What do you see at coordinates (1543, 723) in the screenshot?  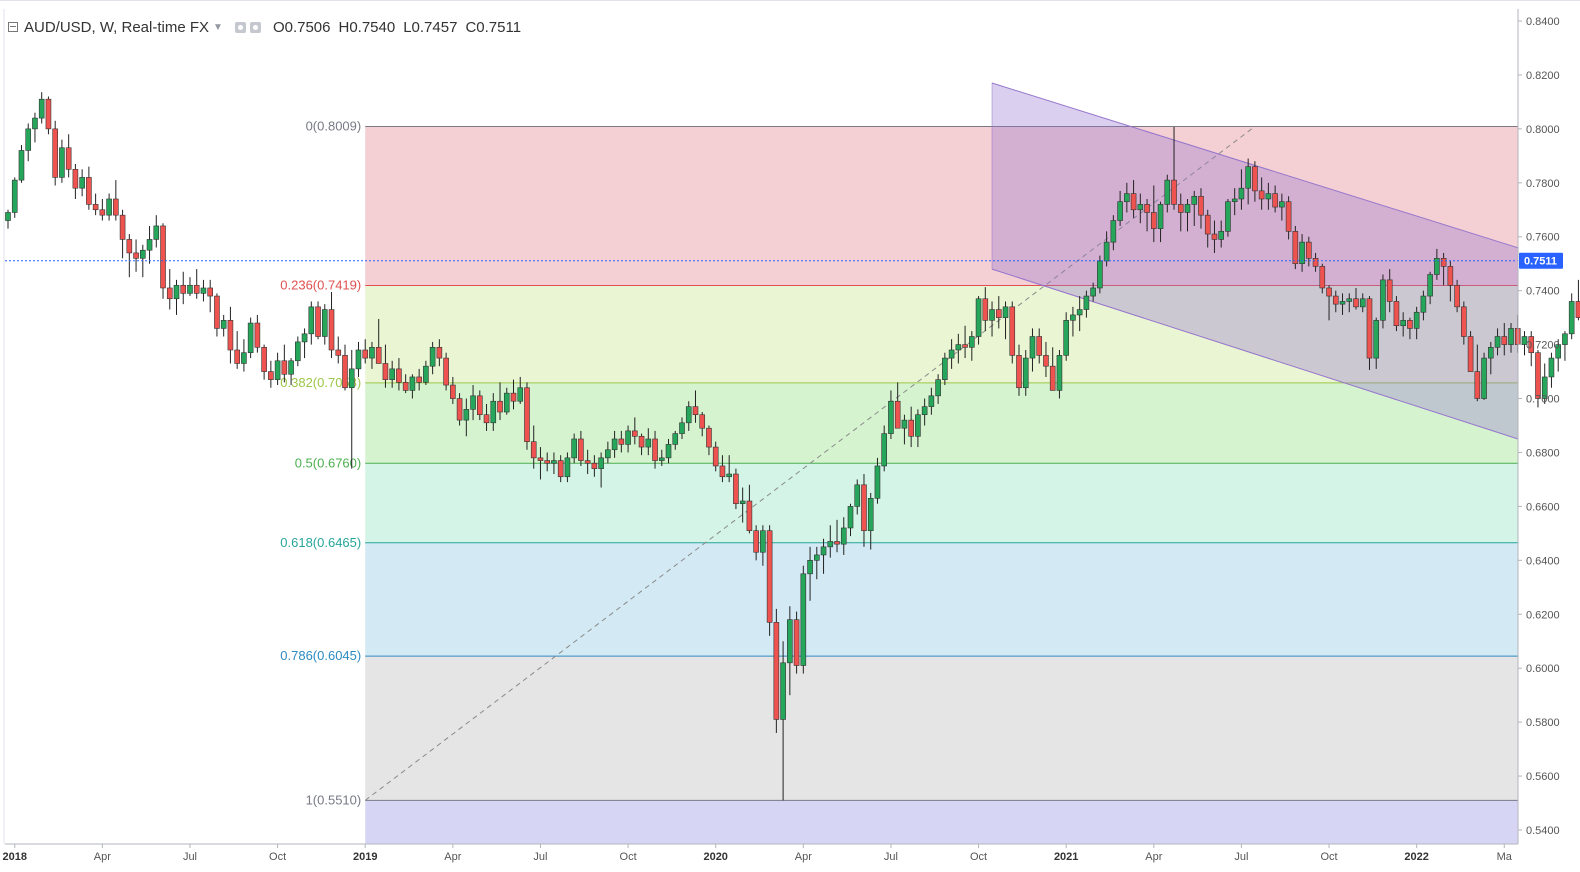 I see `y-tick-label: 0.5800` at bounding box center [1543, 723].